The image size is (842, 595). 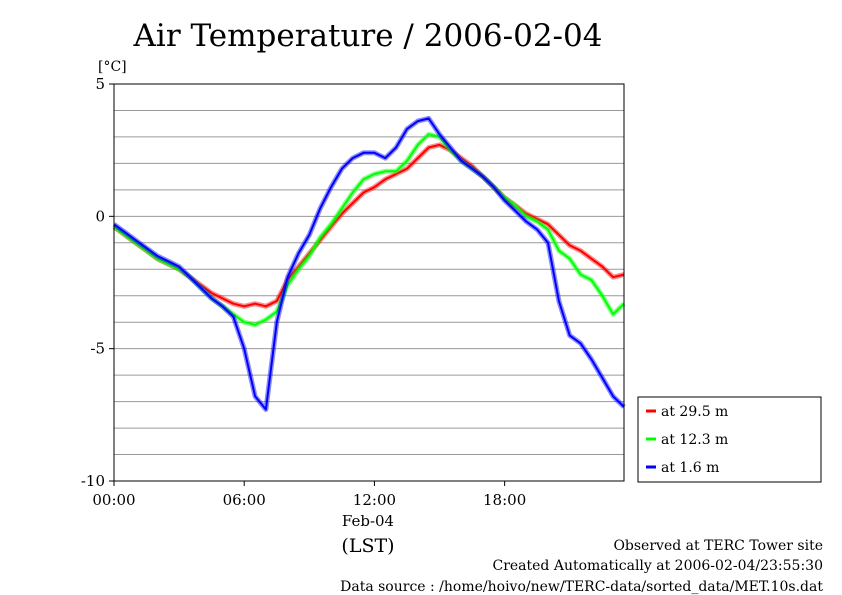 I want to click on chart-title: Air Temperature / 2006-02-04, so click(x=368, y=36).